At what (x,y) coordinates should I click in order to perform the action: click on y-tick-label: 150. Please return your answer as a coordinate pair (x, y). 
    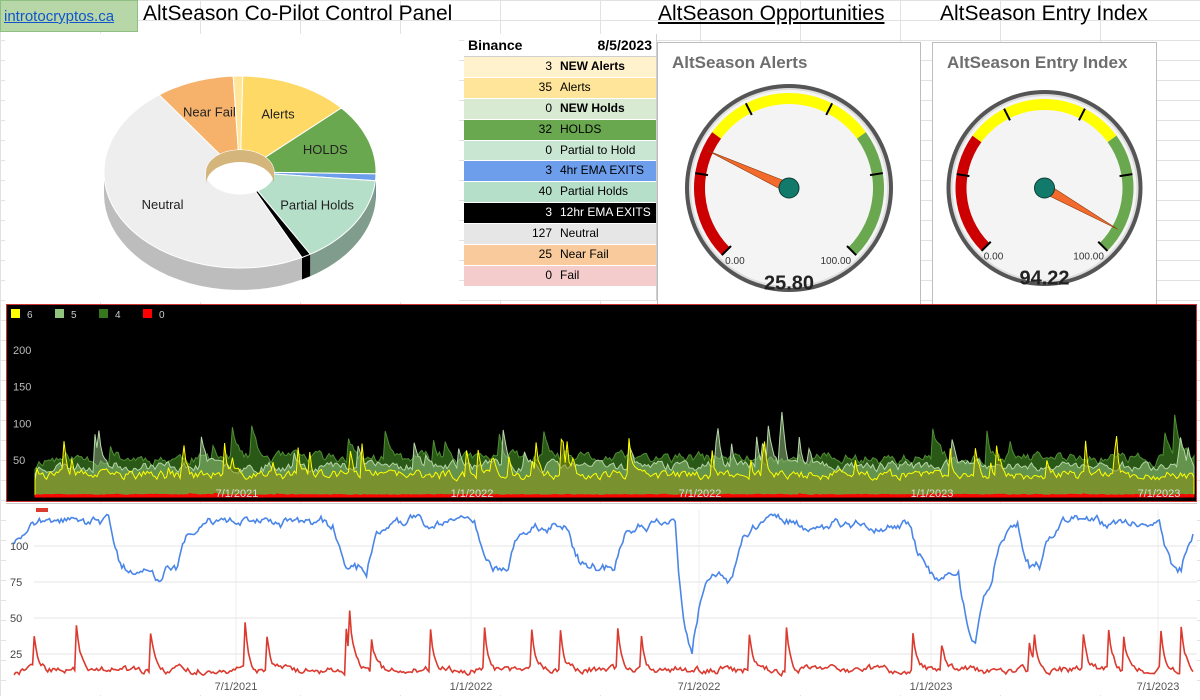
    Looking at the image, I should click on (22, 388).